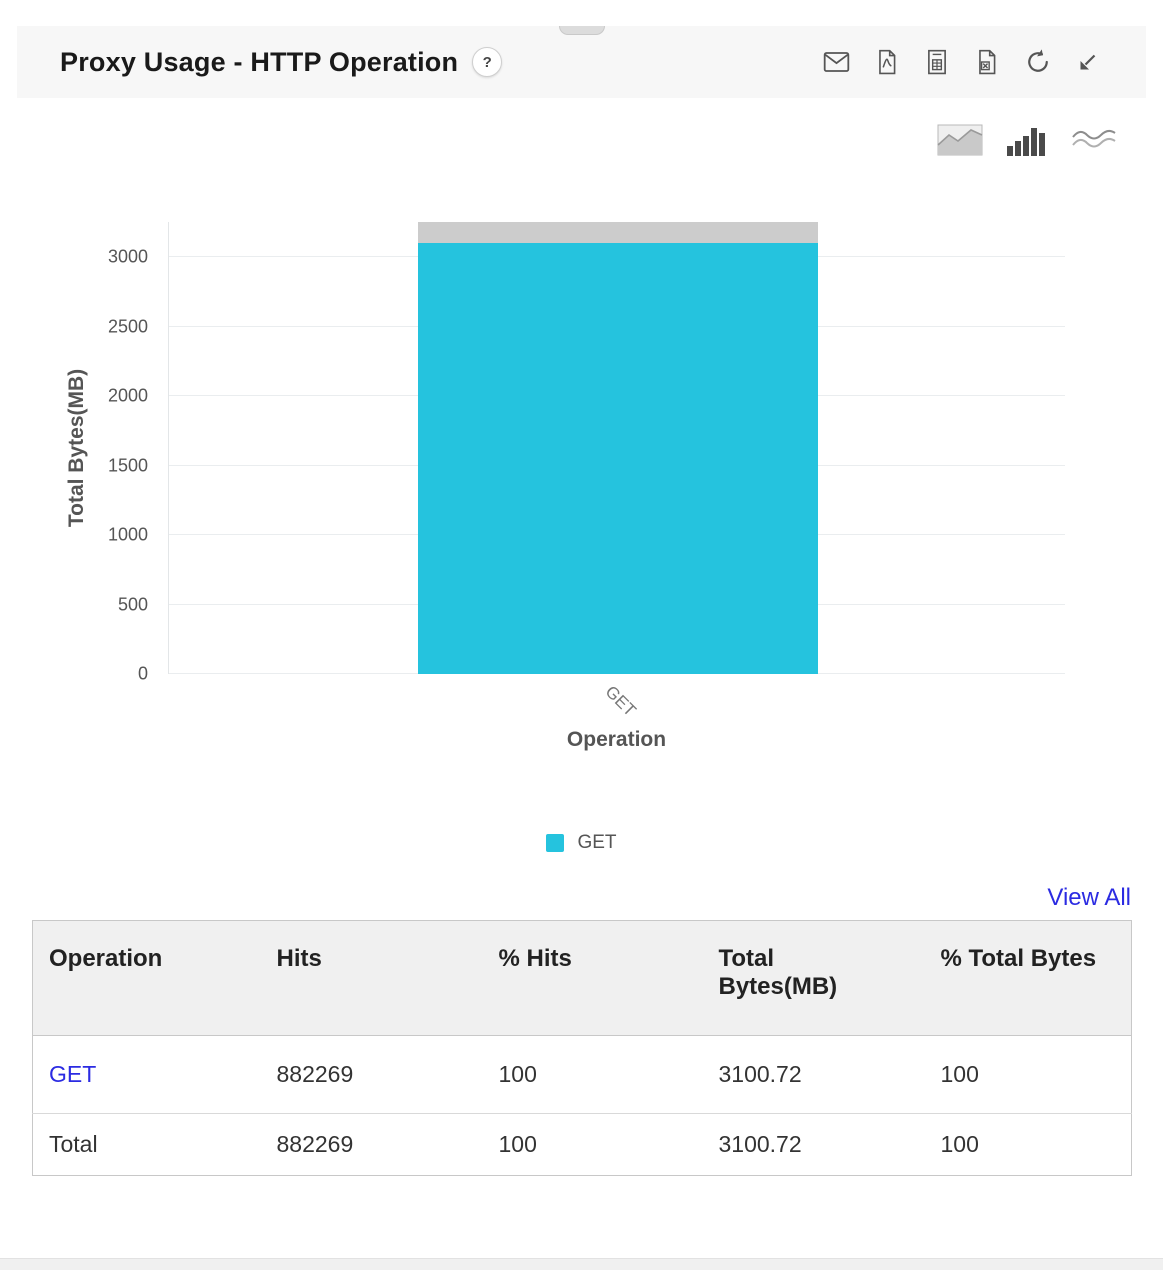 The height and width of the screenshot is (1270, 1163). I want to click on cell-operation: GET, so click(146, 1074).